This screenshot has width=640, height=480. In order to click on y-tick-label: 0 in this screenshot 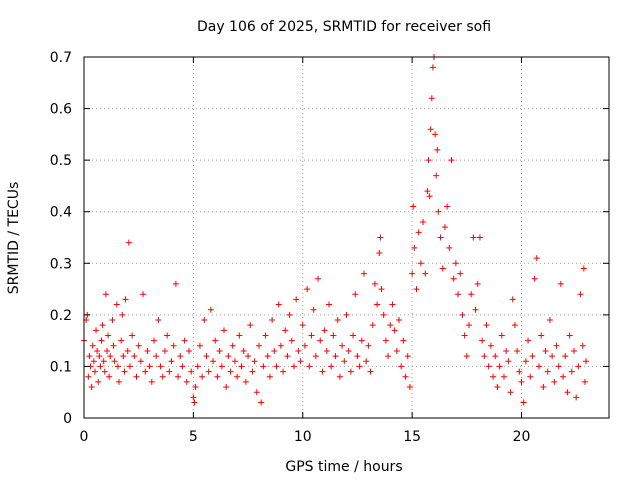, I will do `click(67, 419)`.